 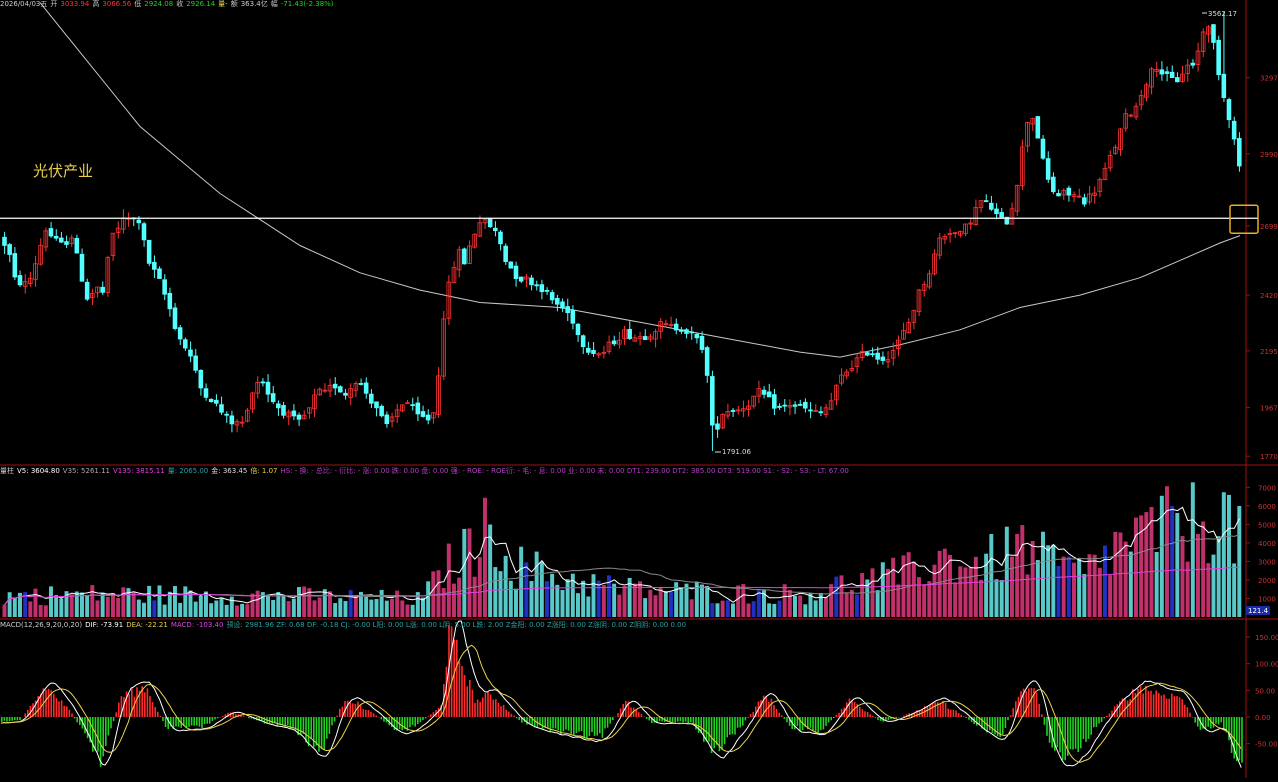 What do you see at coordinates (1267, 507) in the screenshot?
I see `volume-tick-label: 6000` at bounding box center [1267, 507].